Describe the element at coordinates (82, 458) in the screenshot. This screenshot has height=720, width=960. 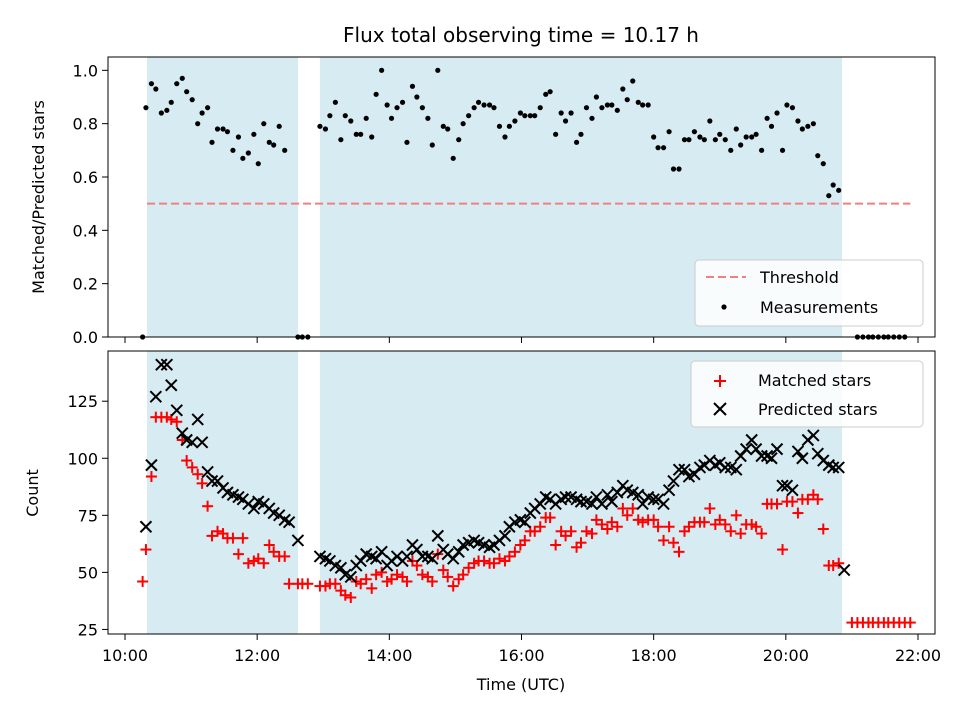
I see `bottom-y-tick-label: 100` at that location.